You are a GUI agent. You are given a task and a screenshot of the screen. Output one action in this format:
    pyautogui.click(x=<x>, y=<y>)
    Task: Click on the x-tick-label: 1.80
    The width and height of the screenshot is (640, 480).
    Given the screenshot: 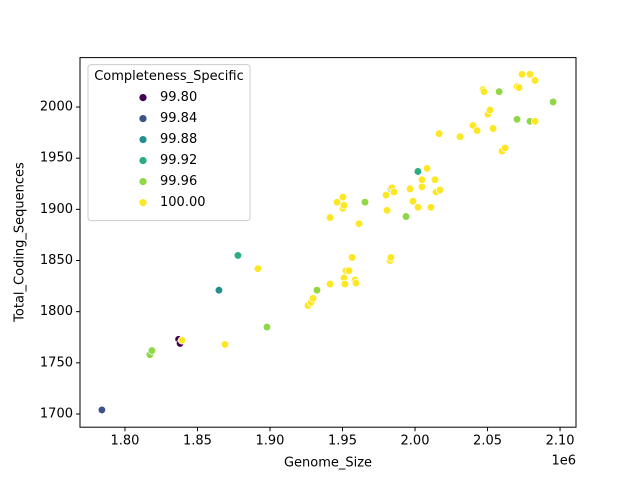 What is the action you would take?
    pyautogui.click(x=124, y=441)
    